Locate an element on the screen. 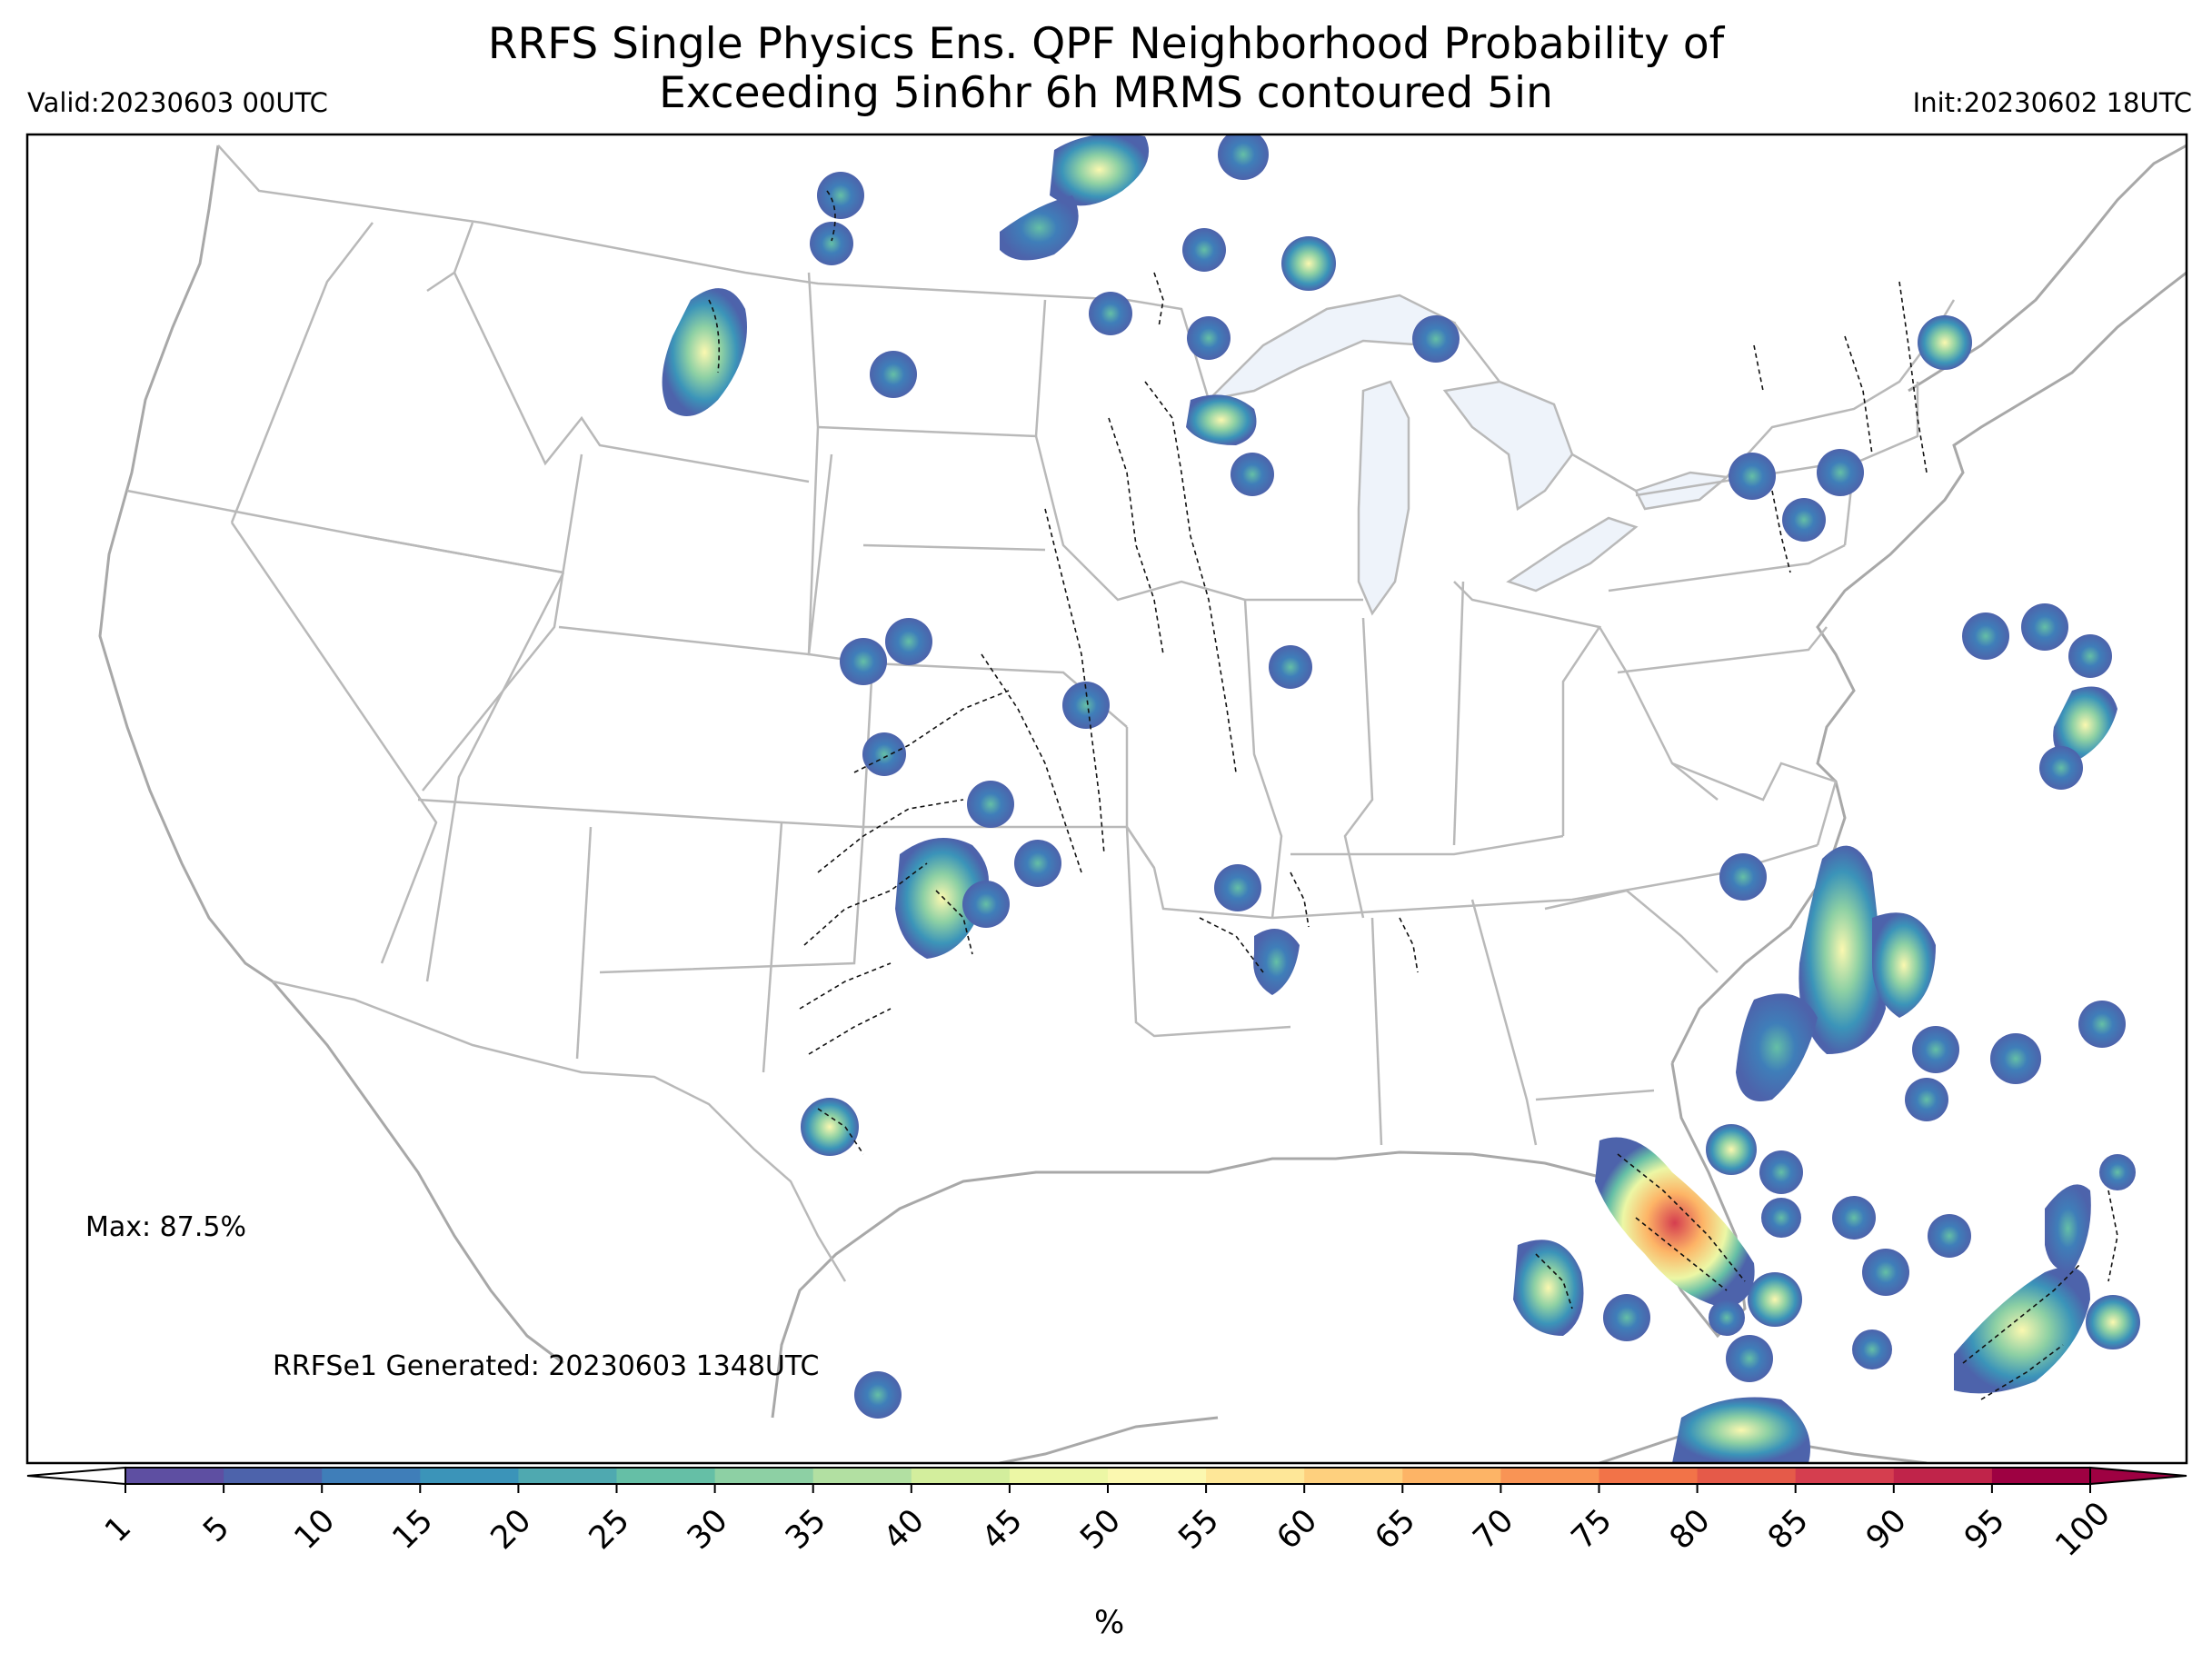 This screenshot has width=2212, height=1663. bahamas-blobs is located at coordinates (2047, 1274).